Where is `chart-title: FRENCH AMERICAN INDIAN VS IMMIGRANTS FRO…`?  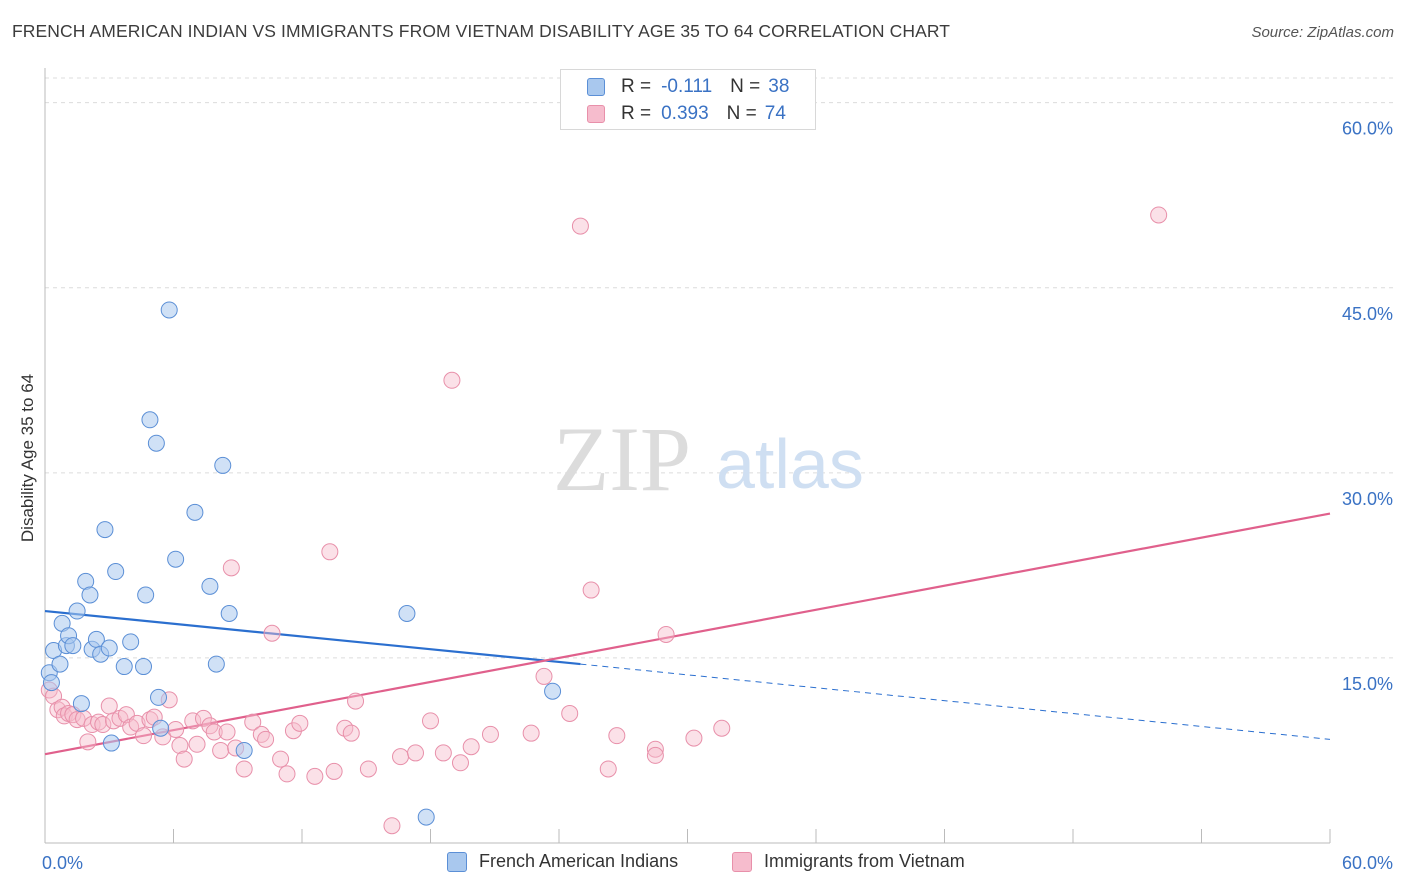
chart-title: FRENCH AMERICAN INDIAN VS IMMIGRANTS FRO… is located at coordinates (481, 31).